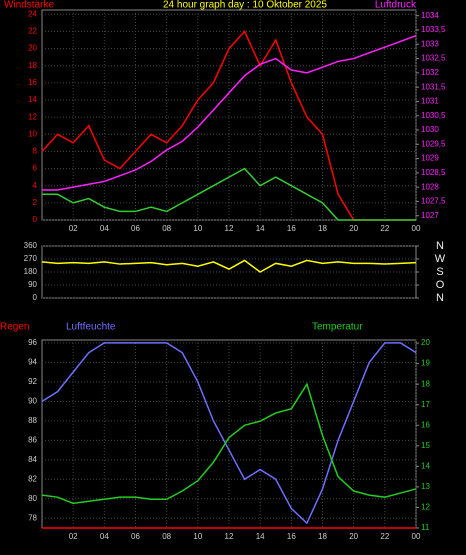 The image size is (466, 555). What do you see at coordinates (430, 129) in the screenshot?
I see `y2-tick-label: 1030` at bounding box center [430, 129].